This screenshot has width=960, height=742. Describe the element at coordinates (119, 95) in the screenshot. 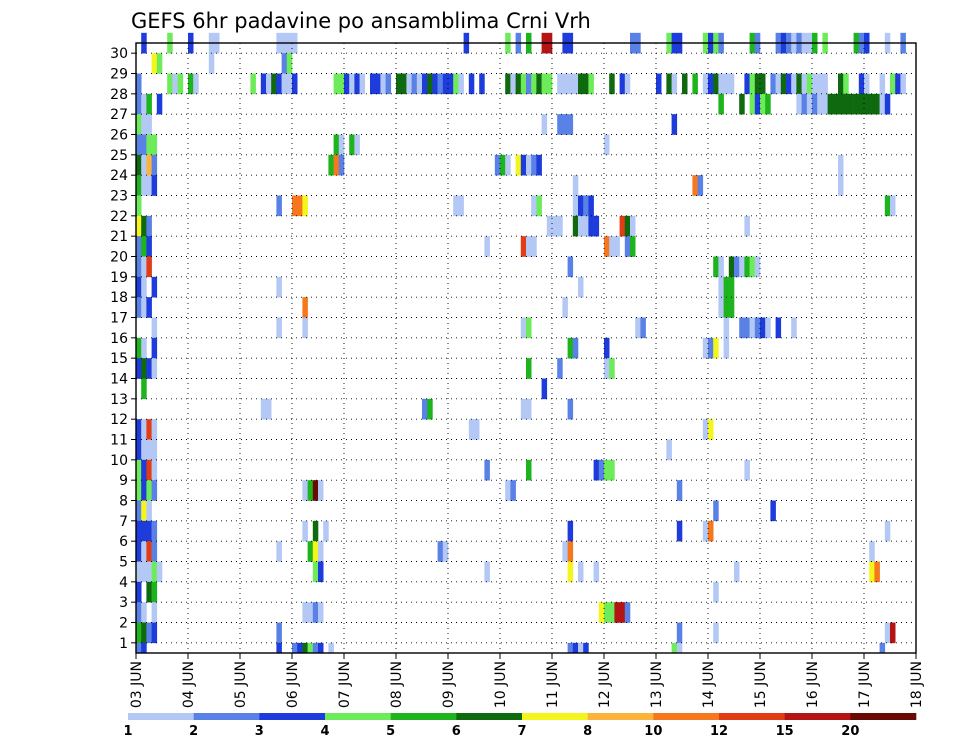

I see `y-tick-label: 28` at that location.